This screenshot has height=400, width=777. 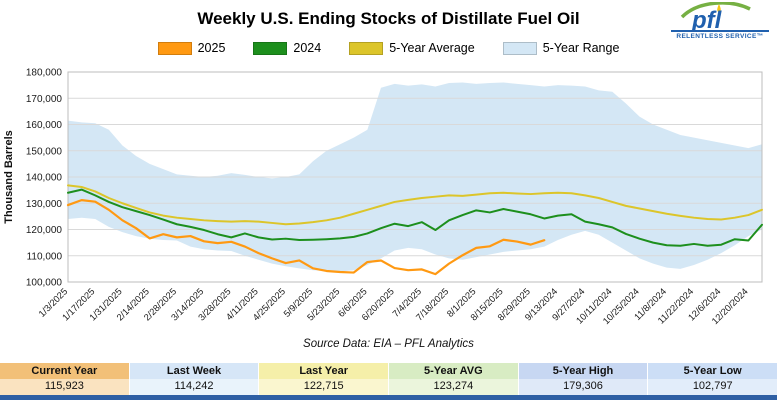 What do you see at coordinates (415, 205) in the screenshot?
I see `series-5-year-average` at bounding box center [415, 205].